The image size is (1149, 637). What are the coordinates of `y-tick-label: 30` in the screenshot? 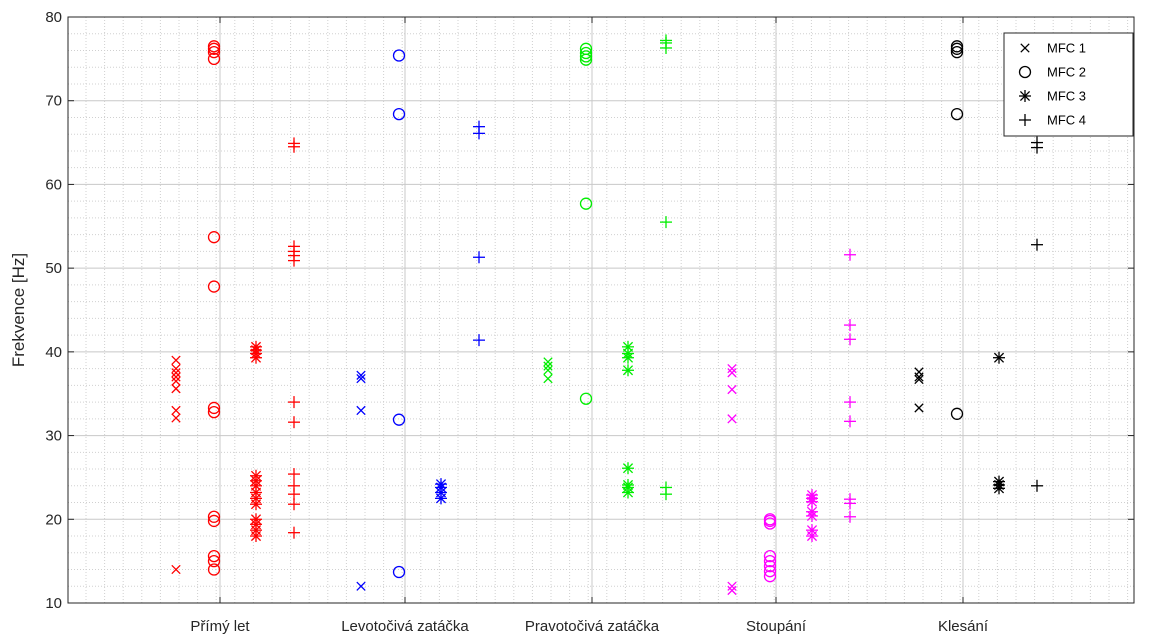 It's located at (53, 436).